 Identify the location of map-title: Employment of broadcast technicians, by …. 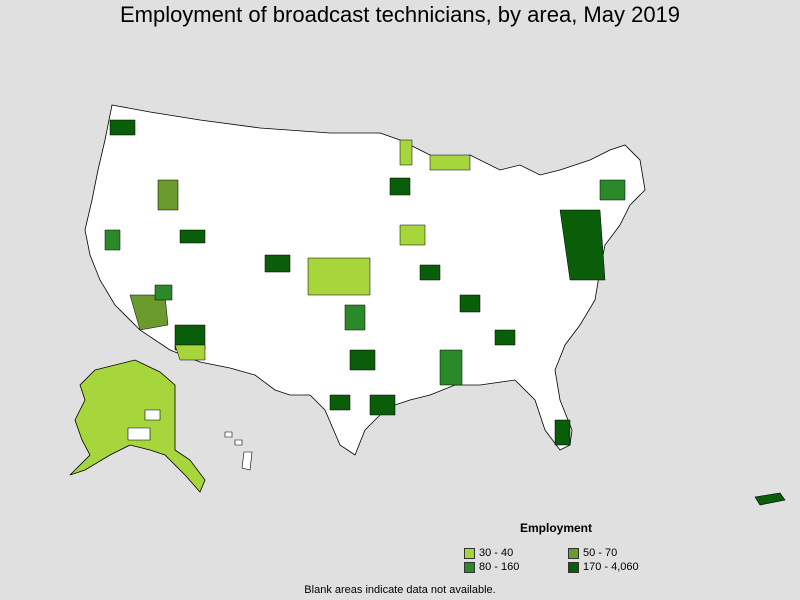
(400, 14).